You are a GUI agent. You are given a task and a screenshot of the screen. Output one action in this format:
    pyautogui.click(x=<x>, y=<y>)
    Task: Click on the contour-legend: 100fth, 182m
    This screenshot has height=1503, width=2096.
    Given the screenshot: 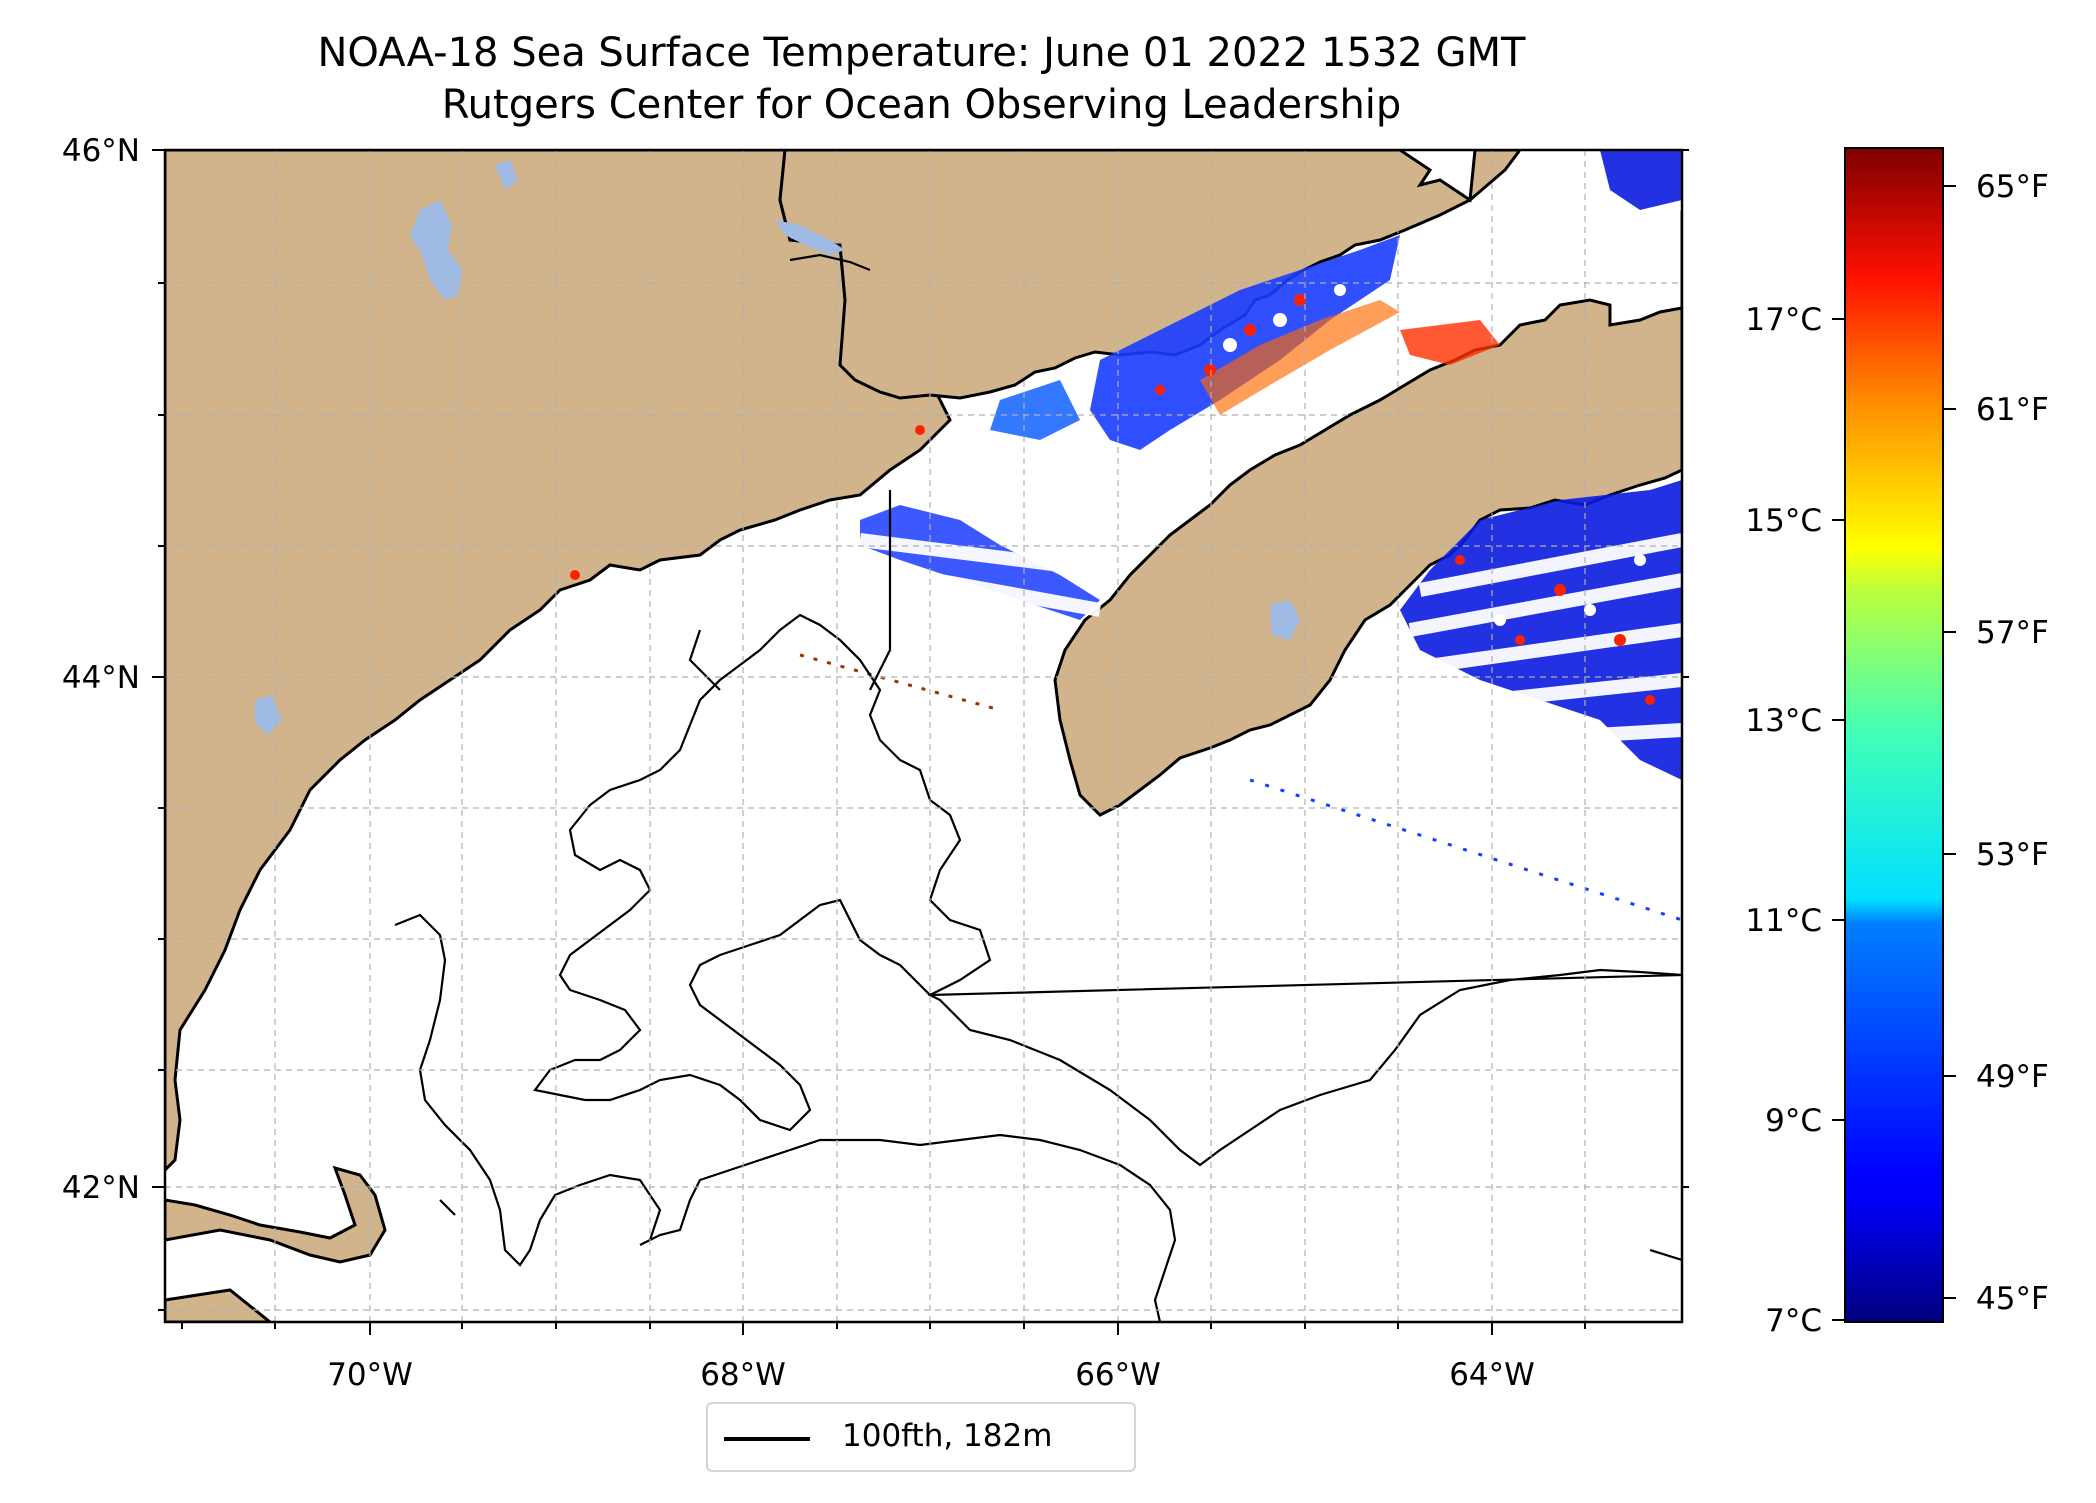 What is the action you would take?
    pyautogui.click(x=921, y=1437)
    